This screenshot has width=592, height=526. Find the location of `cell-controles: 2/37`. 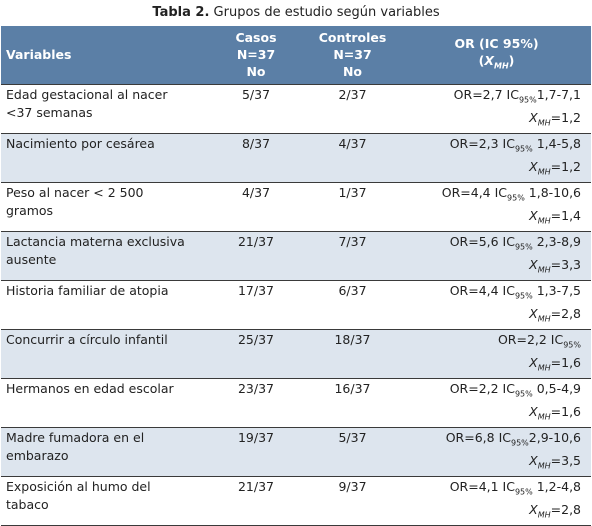

cell-controles: 2/37 is located at coordinates (352, 94).